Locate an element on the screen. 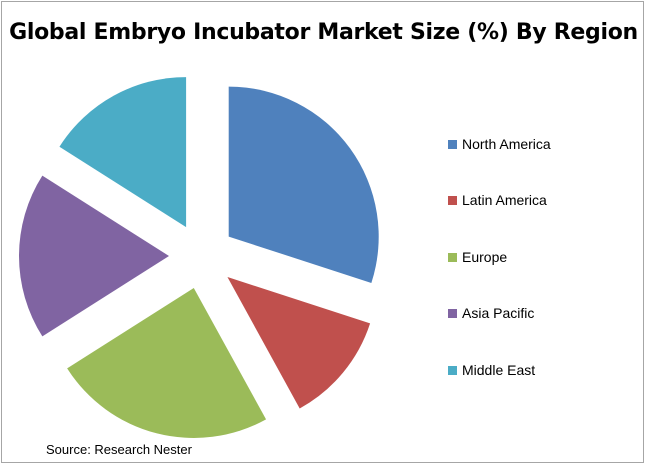 Image resolution: width=647 pixels, height=466 pixels. pie-slice-latin-america is located at coordinates (299, 343).